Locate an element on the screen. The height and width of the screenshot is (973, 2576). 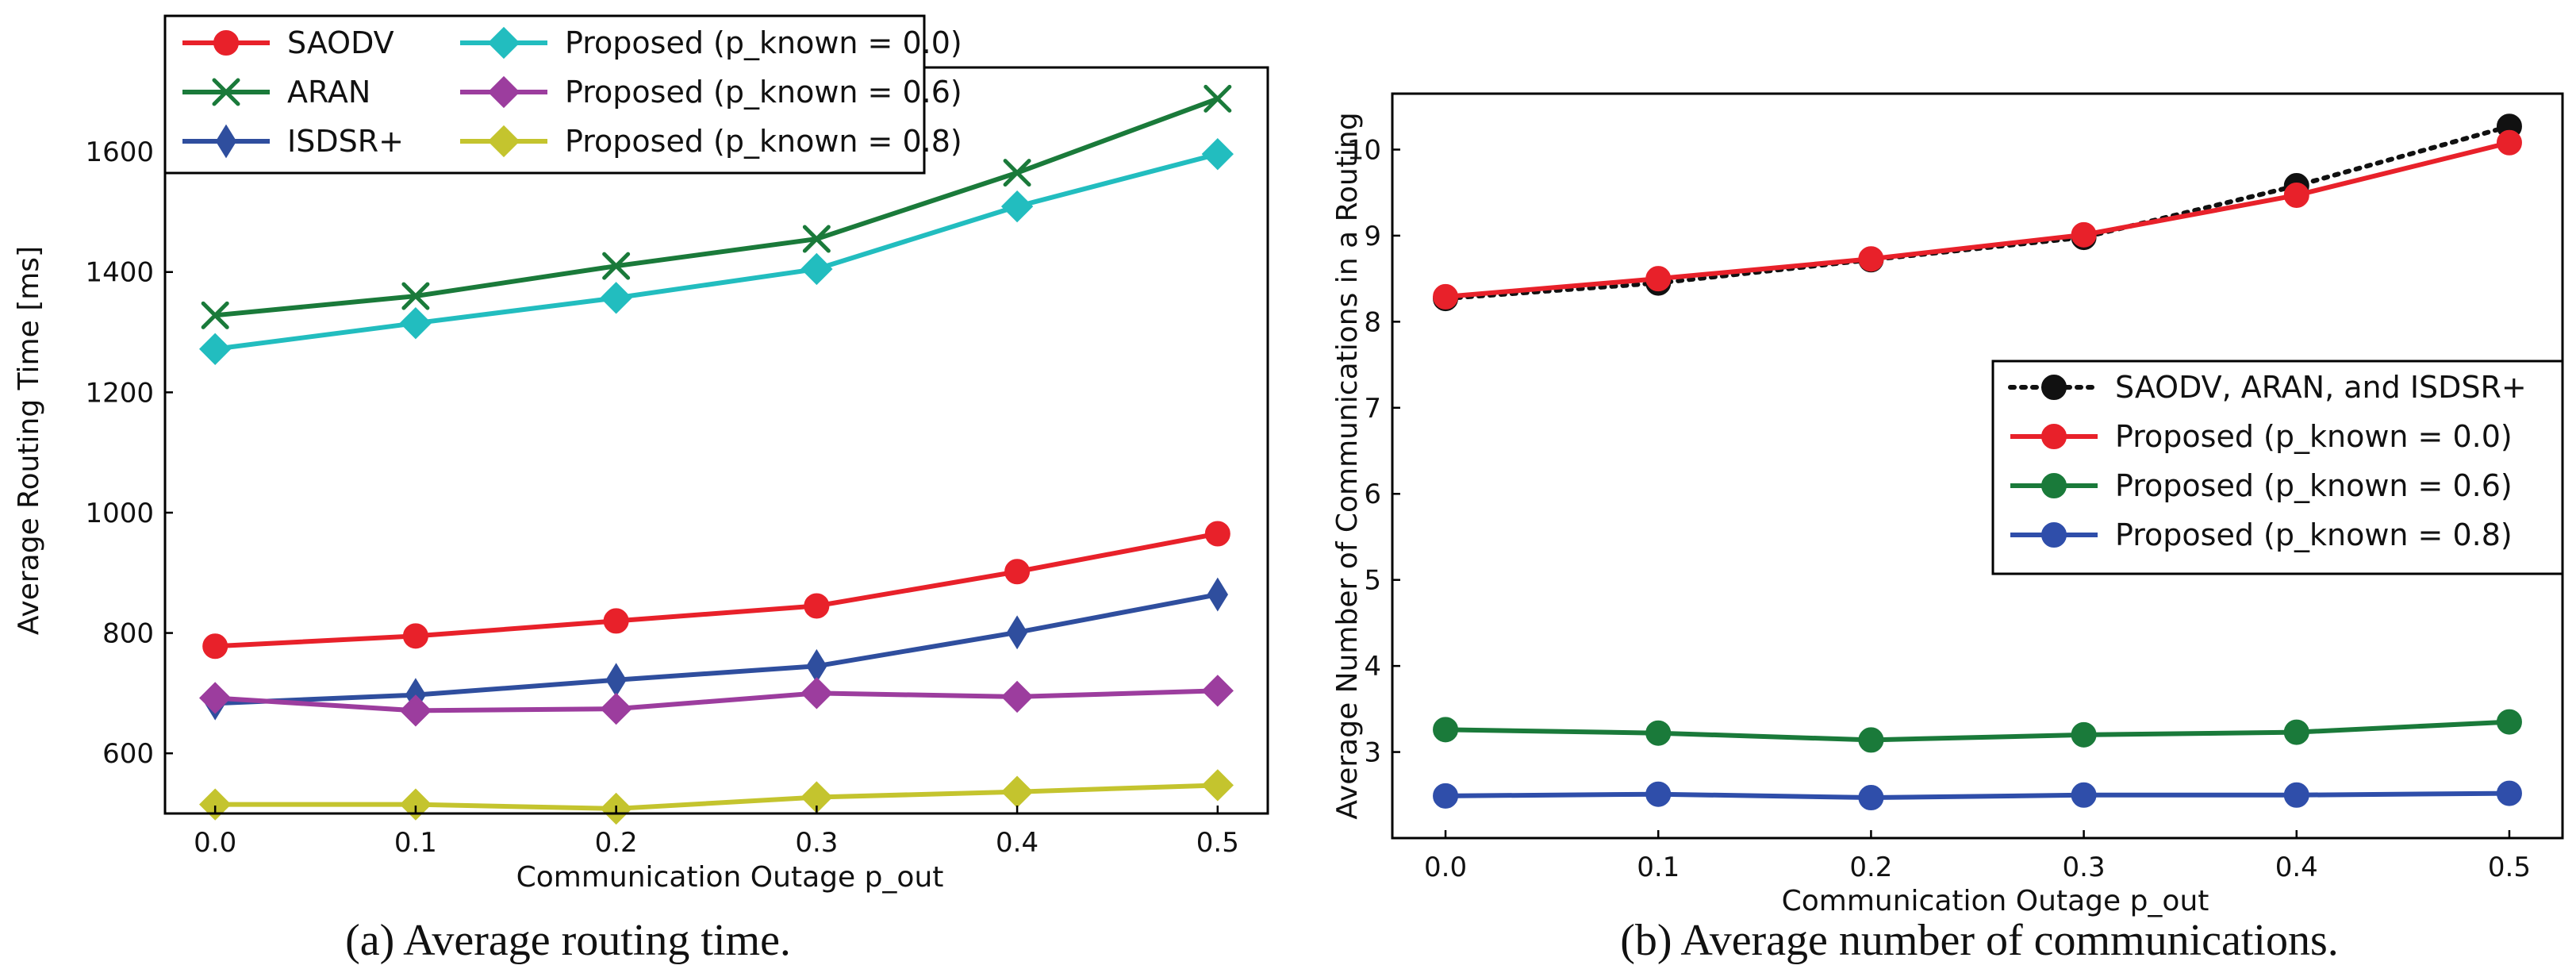
chart-a-ylabel: Average Routing Time [ms] is located at coordinates (29, 440).